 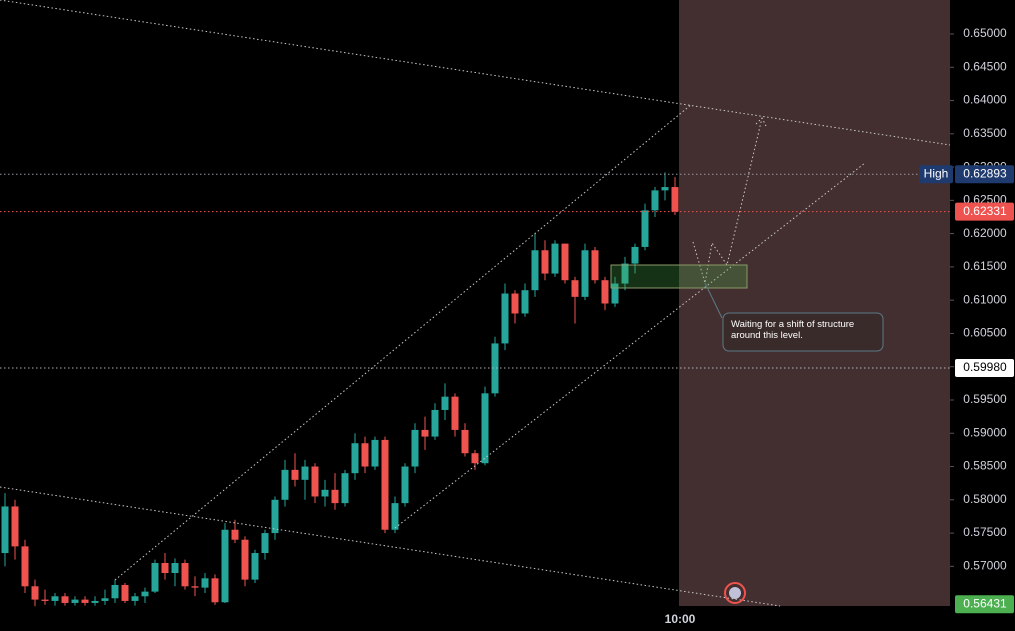 I want to click on y-tick-label: 0.64000, so click(x=985, y=100).